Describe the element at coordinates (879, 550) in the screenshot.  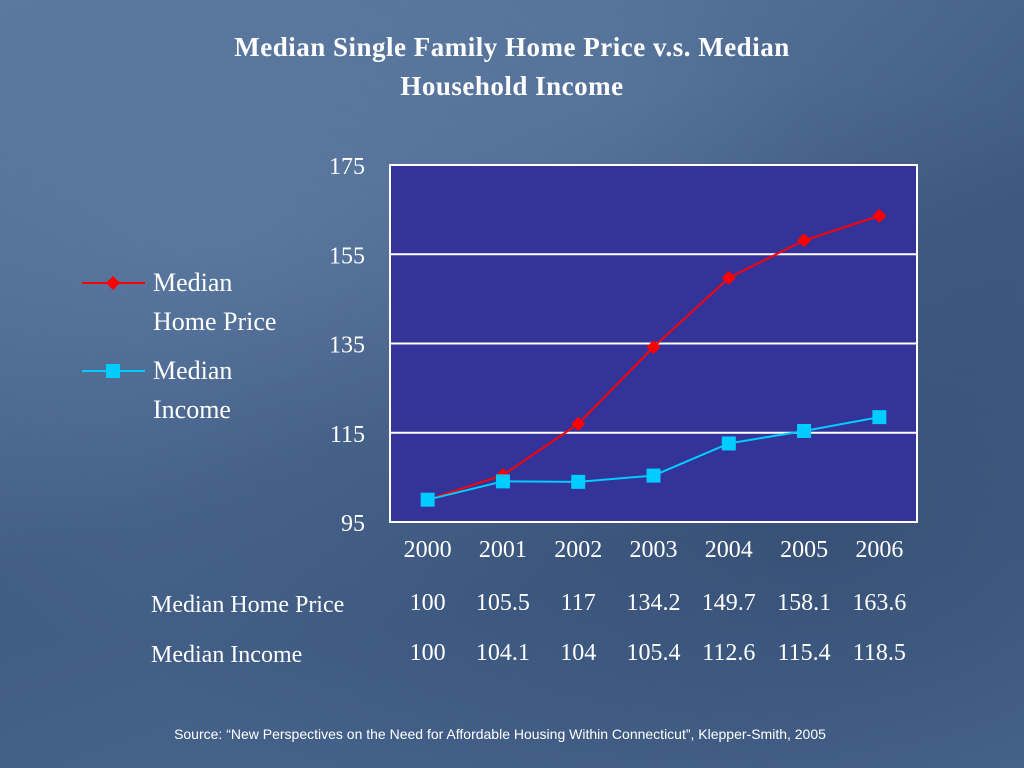
I see `x-tick-label: 2006` at that location.